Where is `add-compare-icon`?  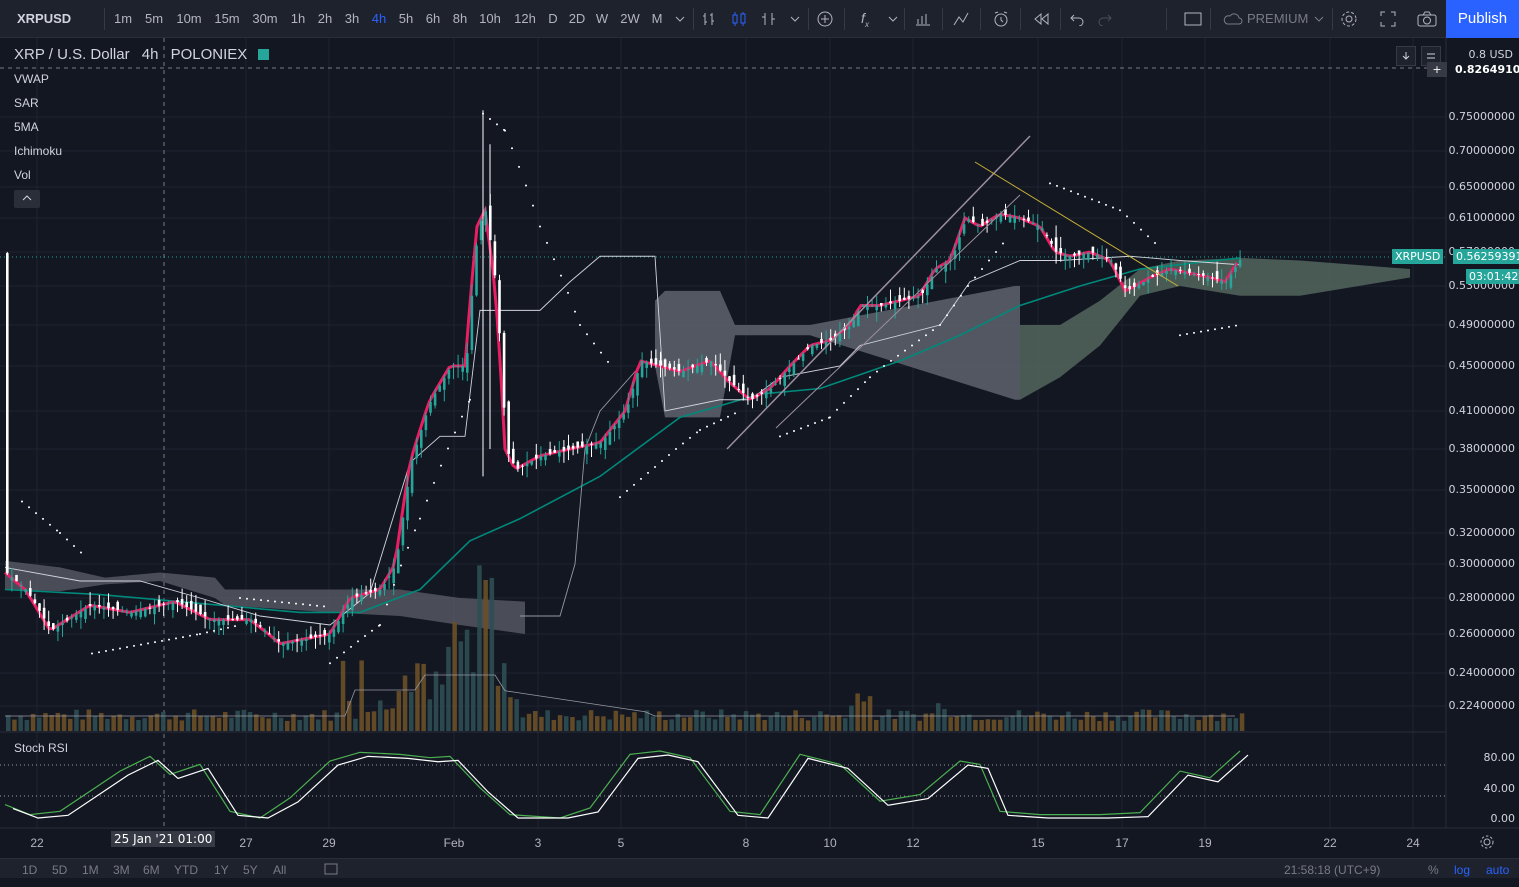
add-compare-icon is located at coordinates (825, 19).